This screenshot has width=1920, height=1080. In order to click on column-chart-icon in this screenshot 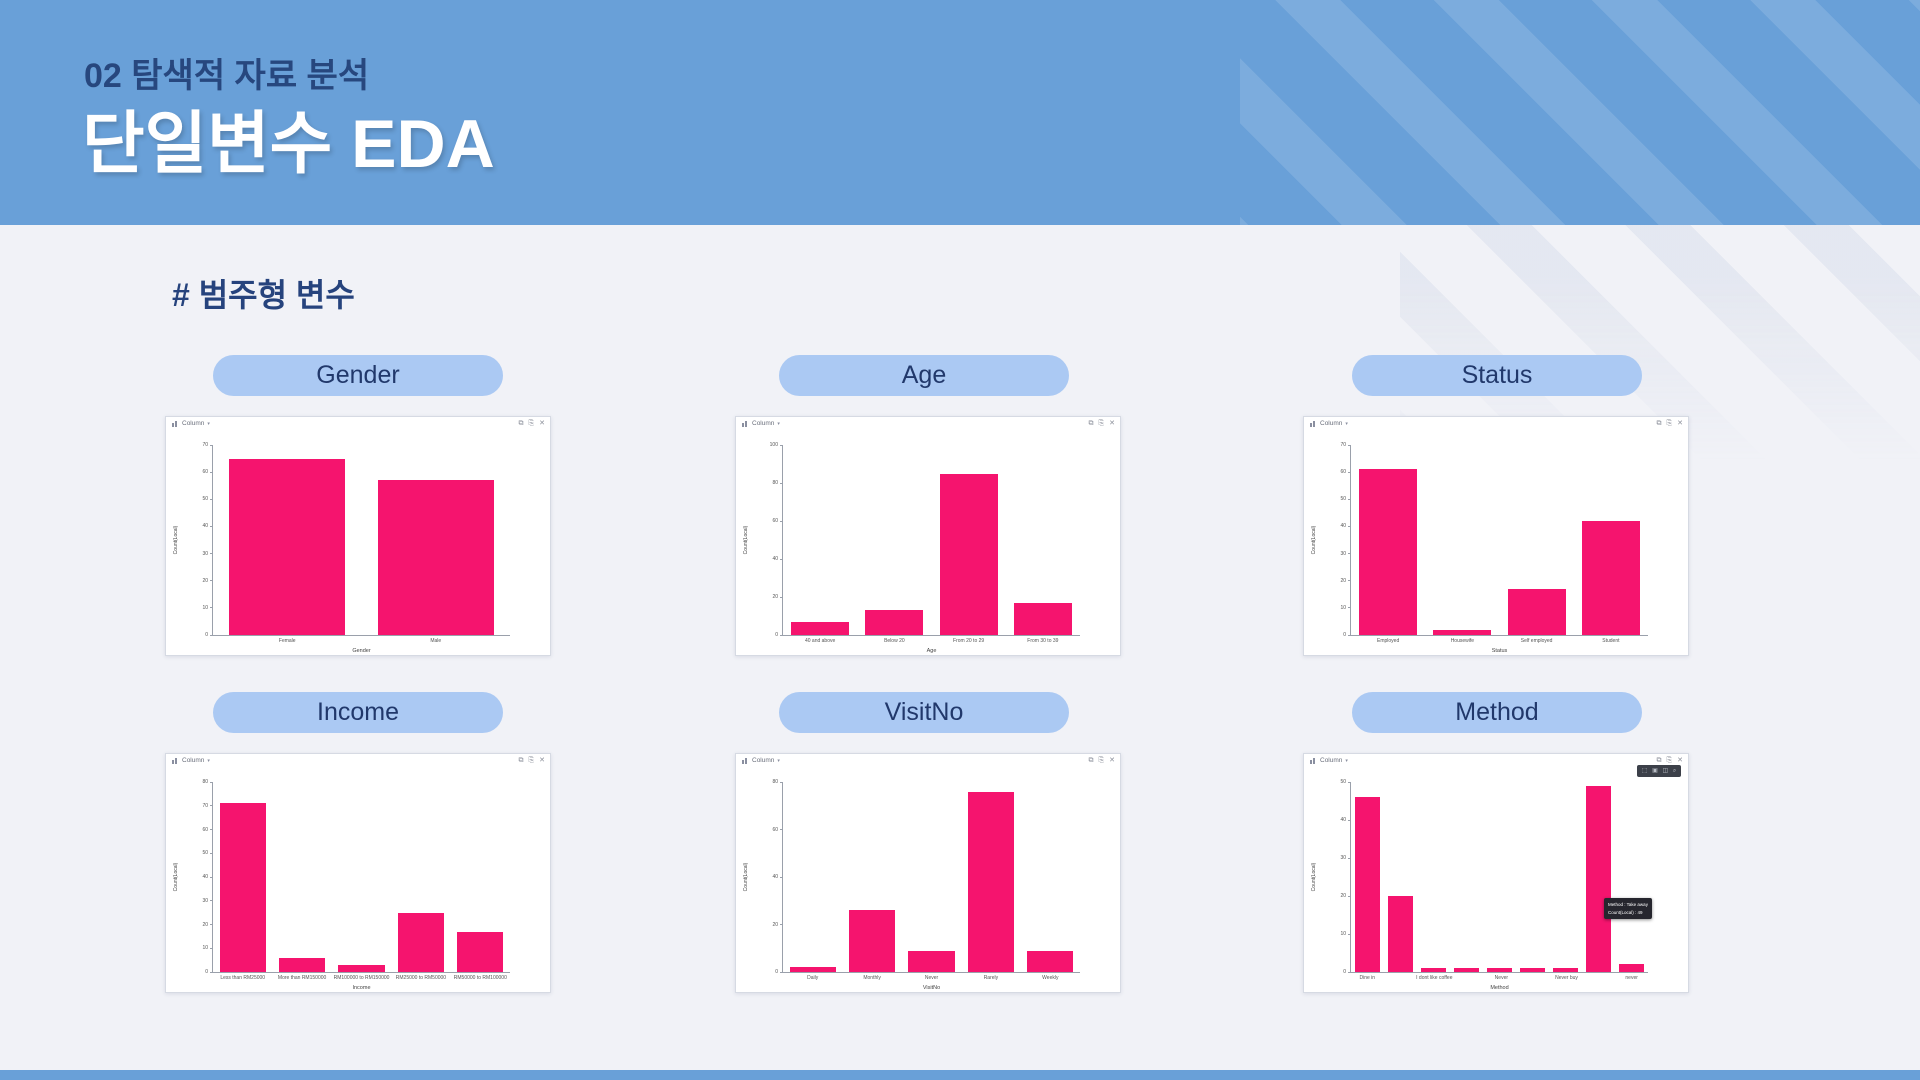, I will do `click(1313, 761)`.